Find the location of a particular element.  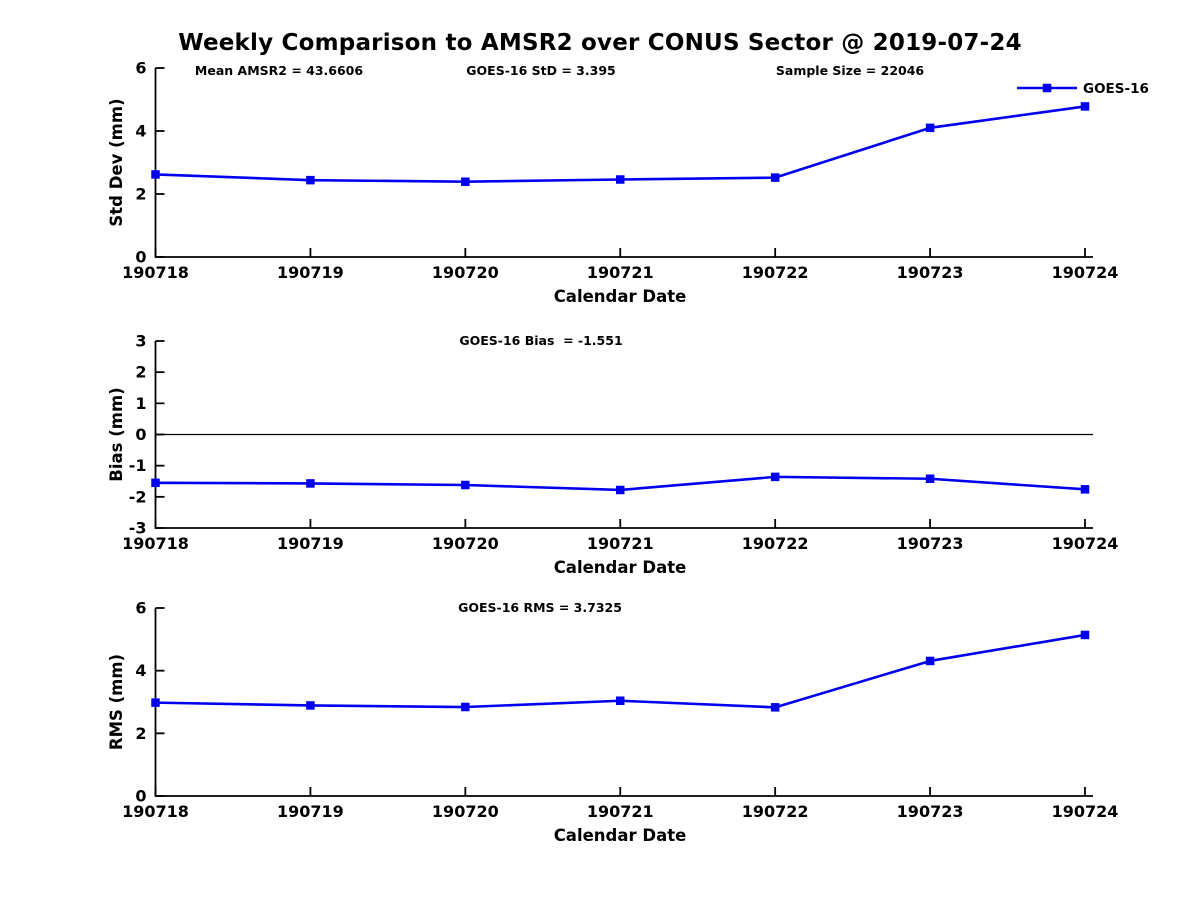

rms-x-tick-label: 190723 is located at coordinates (930, 811).